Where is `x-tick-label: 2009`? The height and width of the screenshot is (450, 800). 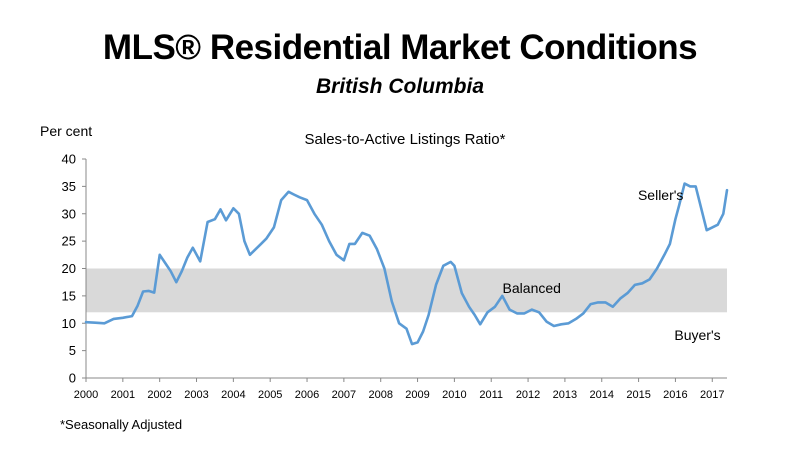 x-tick-label: 2009 is located at coordinates (417, 395).